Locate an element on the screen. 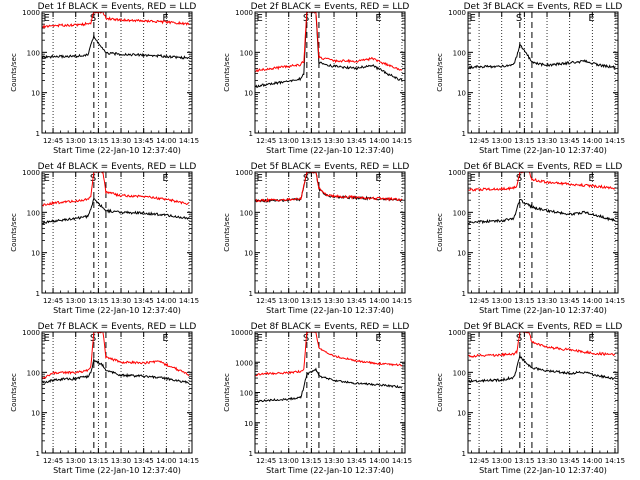  panel-title: Det 9f BLACK = Events, RED = LLD is located at coordinates (543, 327).